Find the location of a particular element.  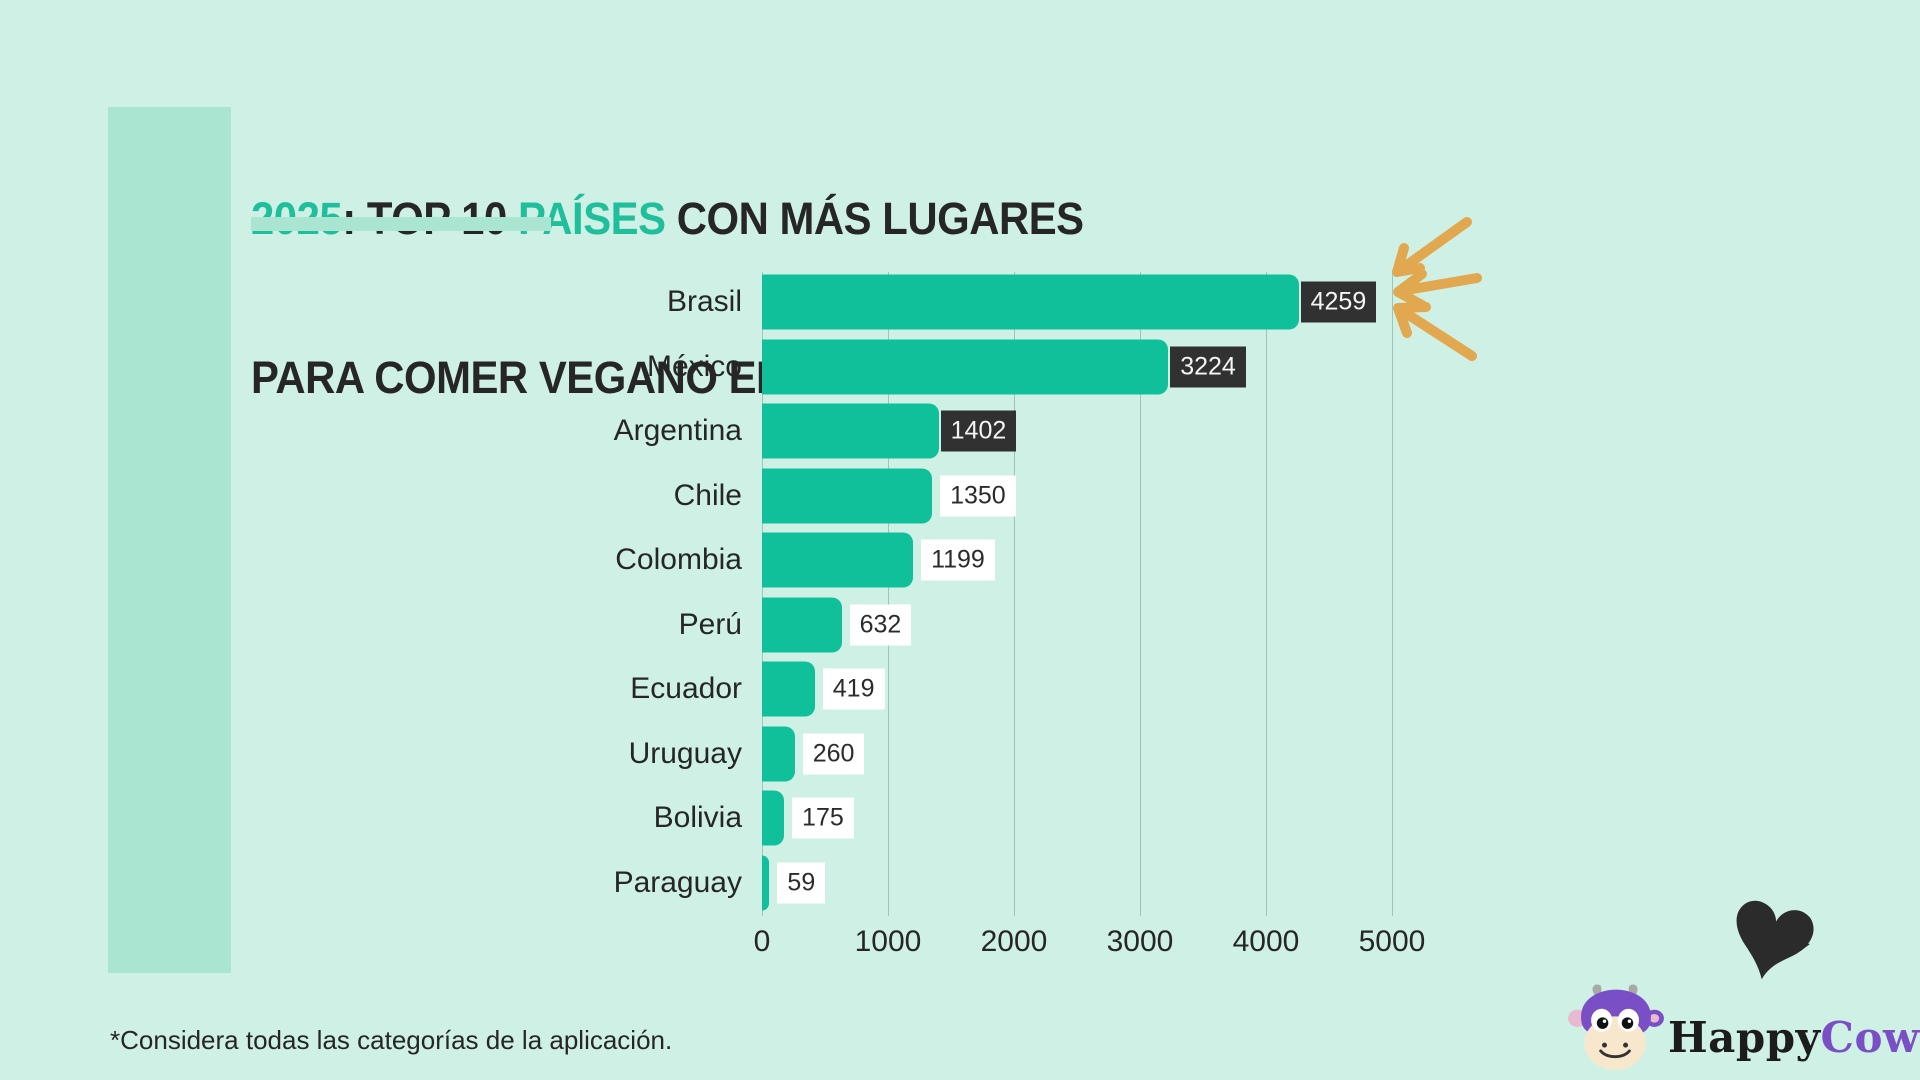

bar-area: 632 is located at coordinates (1077, 625).